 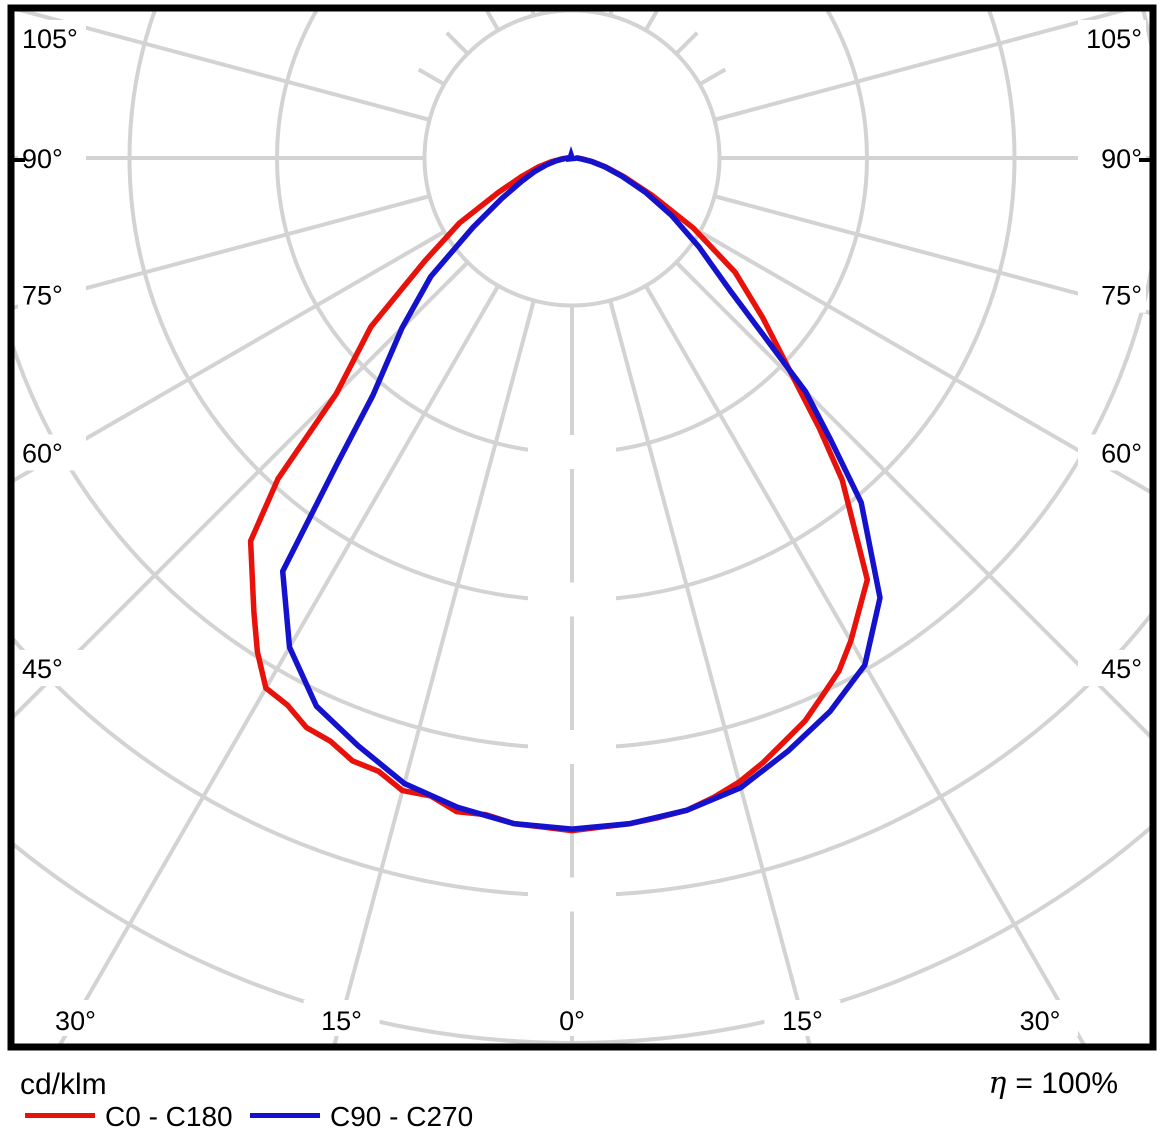 What do you see at coordinates (997, 1083) in the screenshot?
I see `eta-symbol: η` at bounding box center [997, 1083].